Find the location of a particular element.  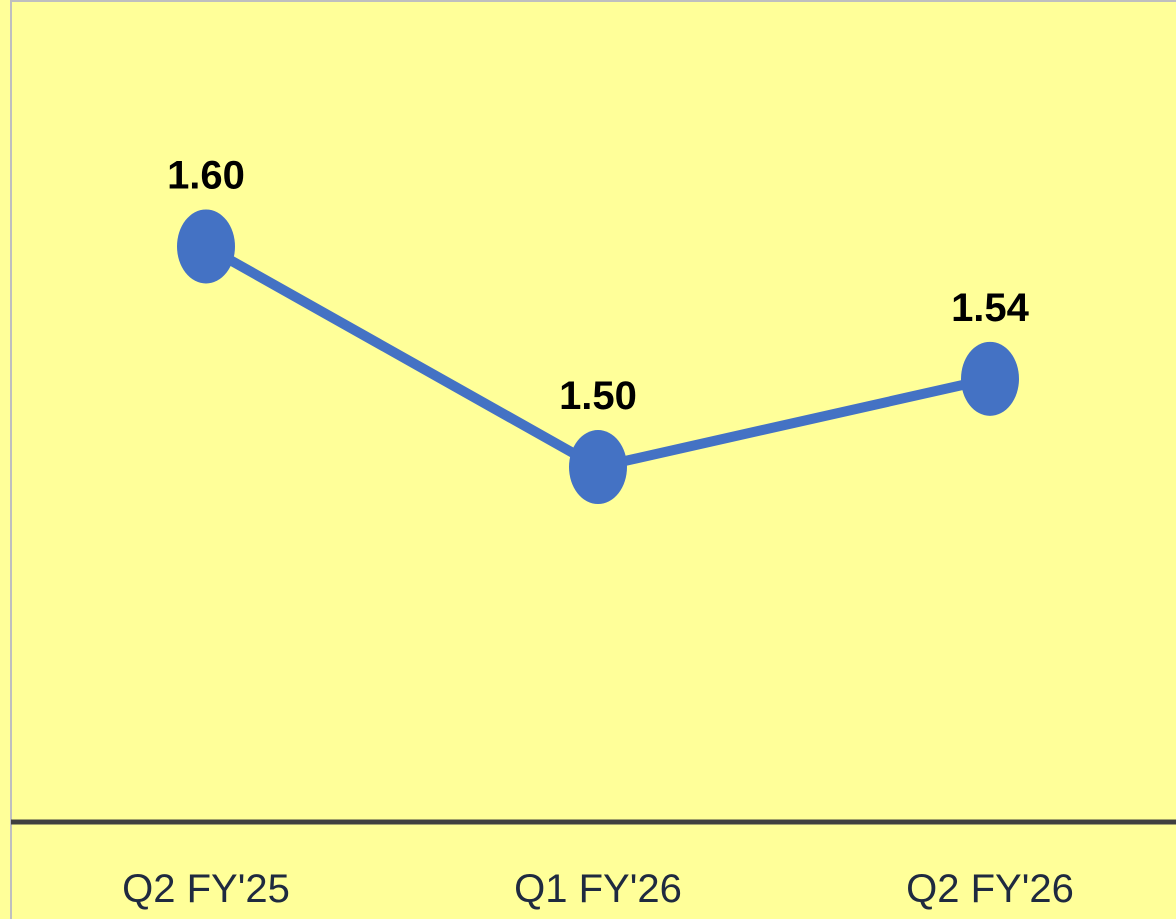

x-tick-label: Q1 FY'26 is located at coordinates (598, 889).